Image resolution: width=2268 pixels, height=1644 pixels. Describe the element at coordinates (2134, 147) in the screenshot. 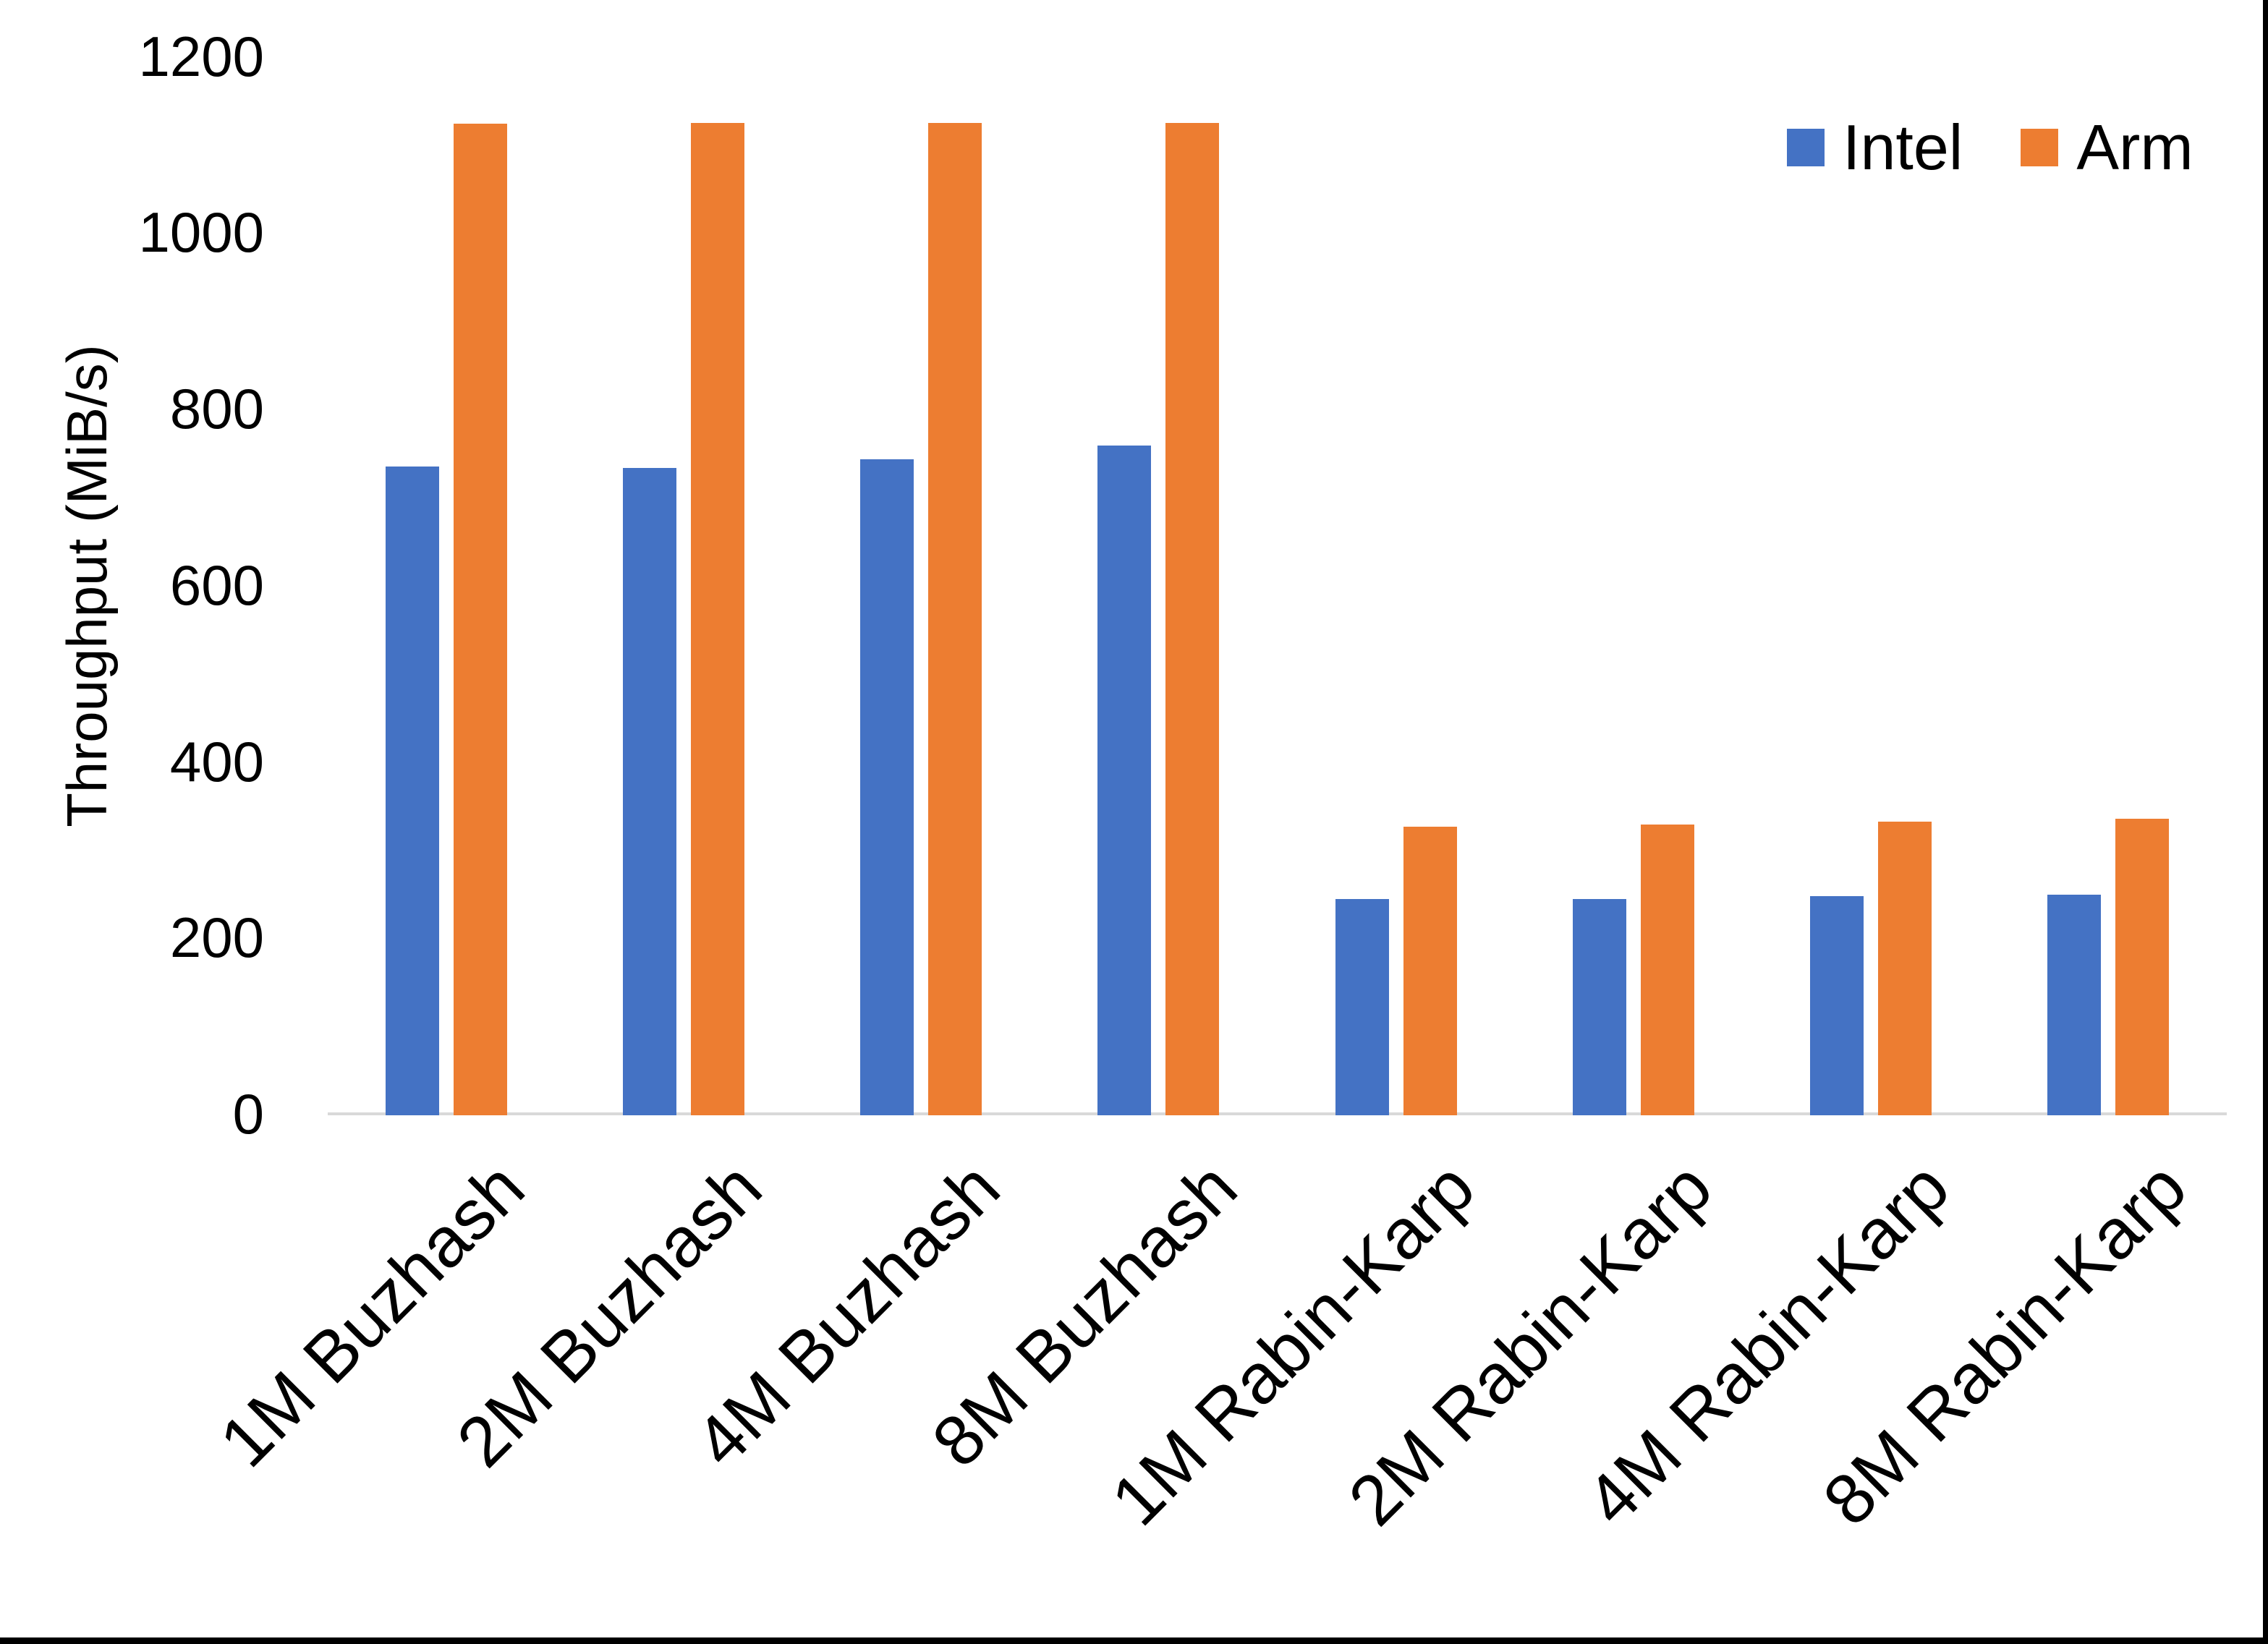

I see `legend-label-arm: Arm` at that location.